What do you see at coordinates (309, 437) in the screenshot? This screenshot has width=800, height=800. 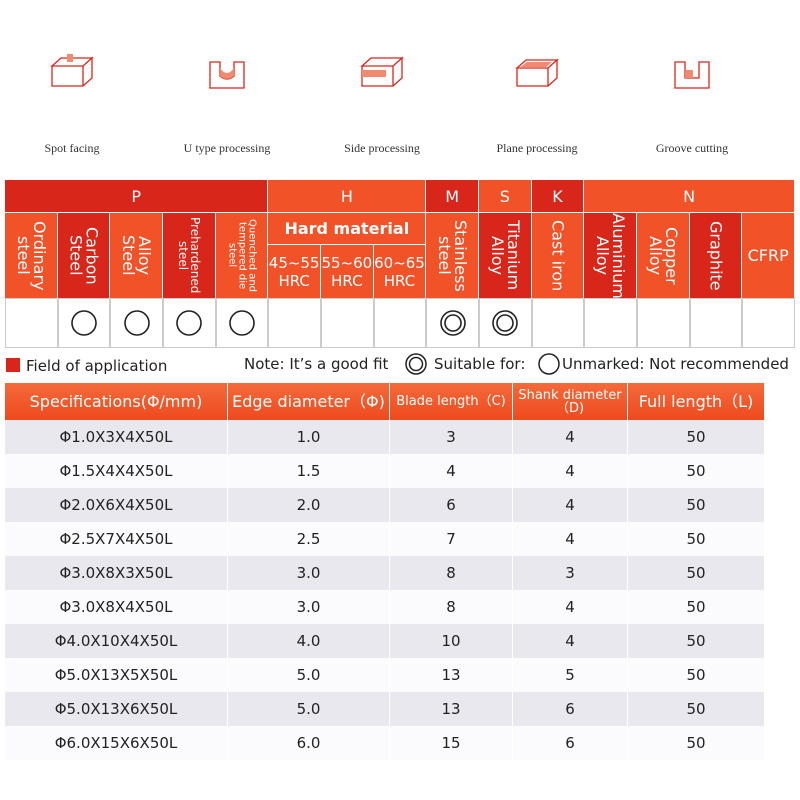 I see `table-cell: 1.0` at bounding box center [309, 437].